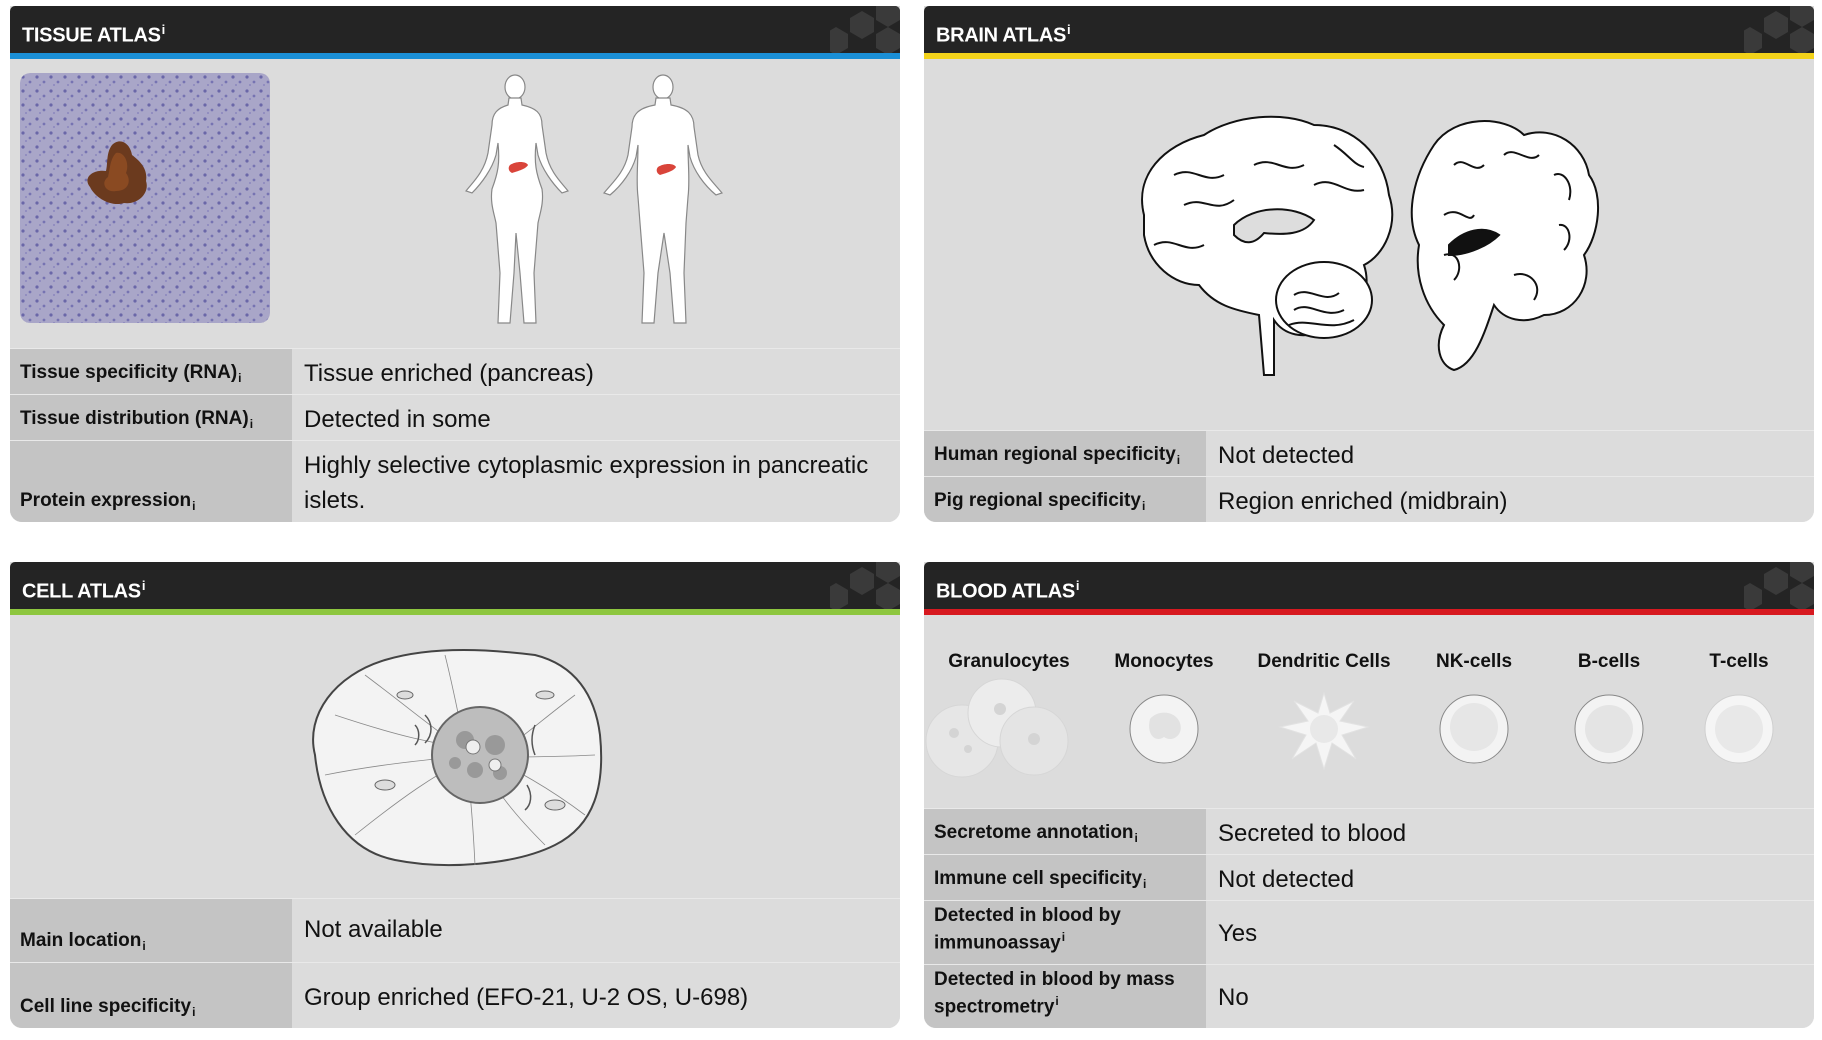 The height and width of the screenshot is (1040, 1822). Describe the element at coordinates (106, 501) in the screenshot. I see `row-label: Protein expression` at that location.